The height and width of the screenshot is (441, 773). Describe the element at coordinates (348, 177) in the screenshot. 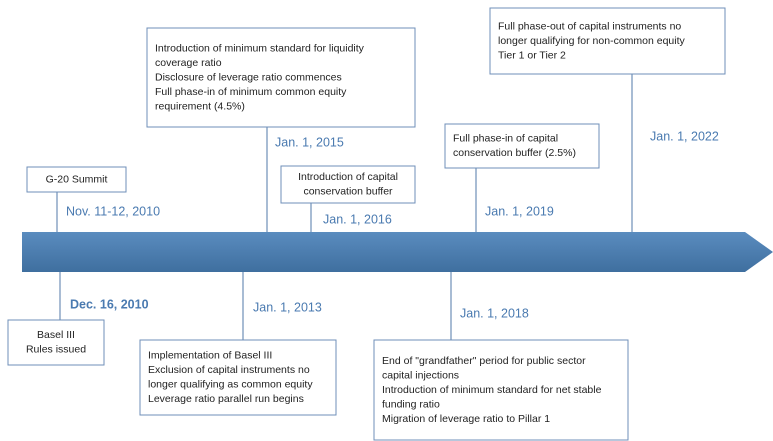

I see `event-text: Introduction of capital` at that location.